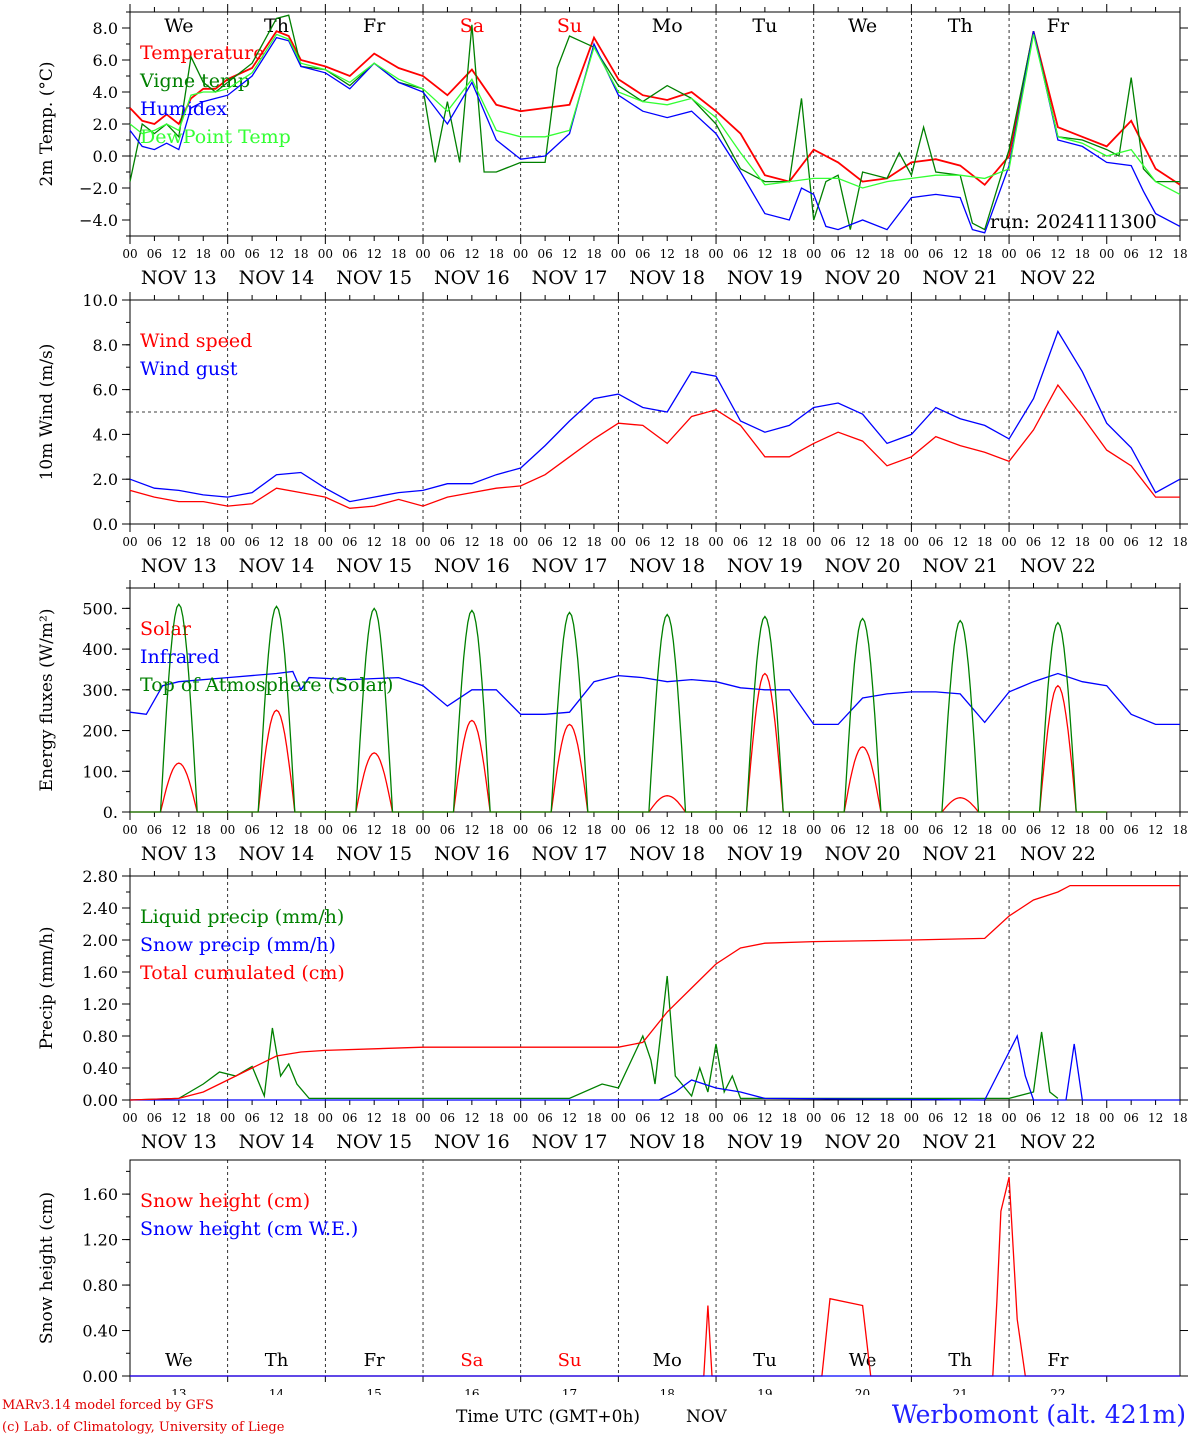  Describe the element at coordinates (47, 700) in the screenshot. I see `y-axis-label: Energy fluxes (W/m²)` at that location.